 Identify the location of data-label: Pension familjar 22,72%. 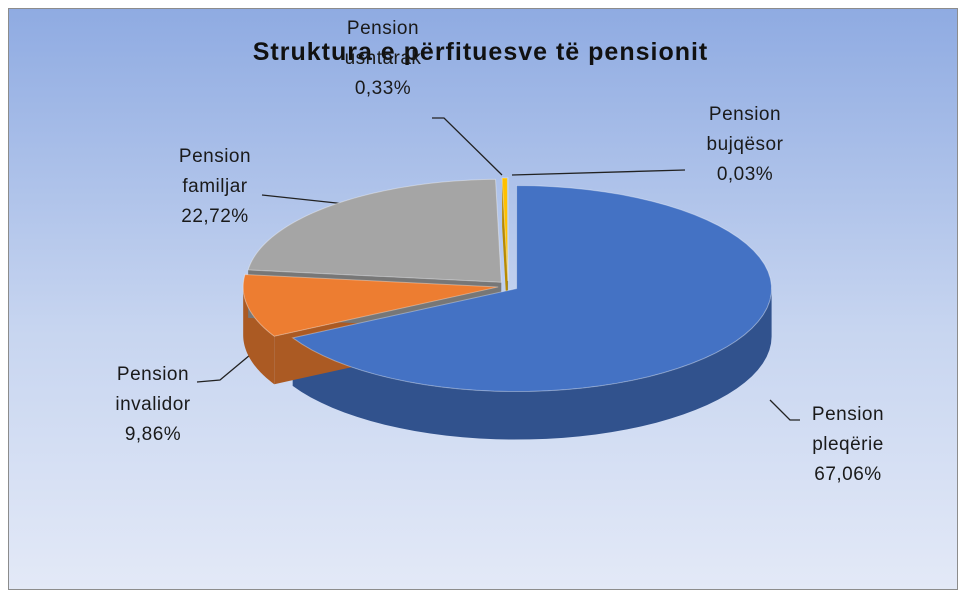
(215, 187).